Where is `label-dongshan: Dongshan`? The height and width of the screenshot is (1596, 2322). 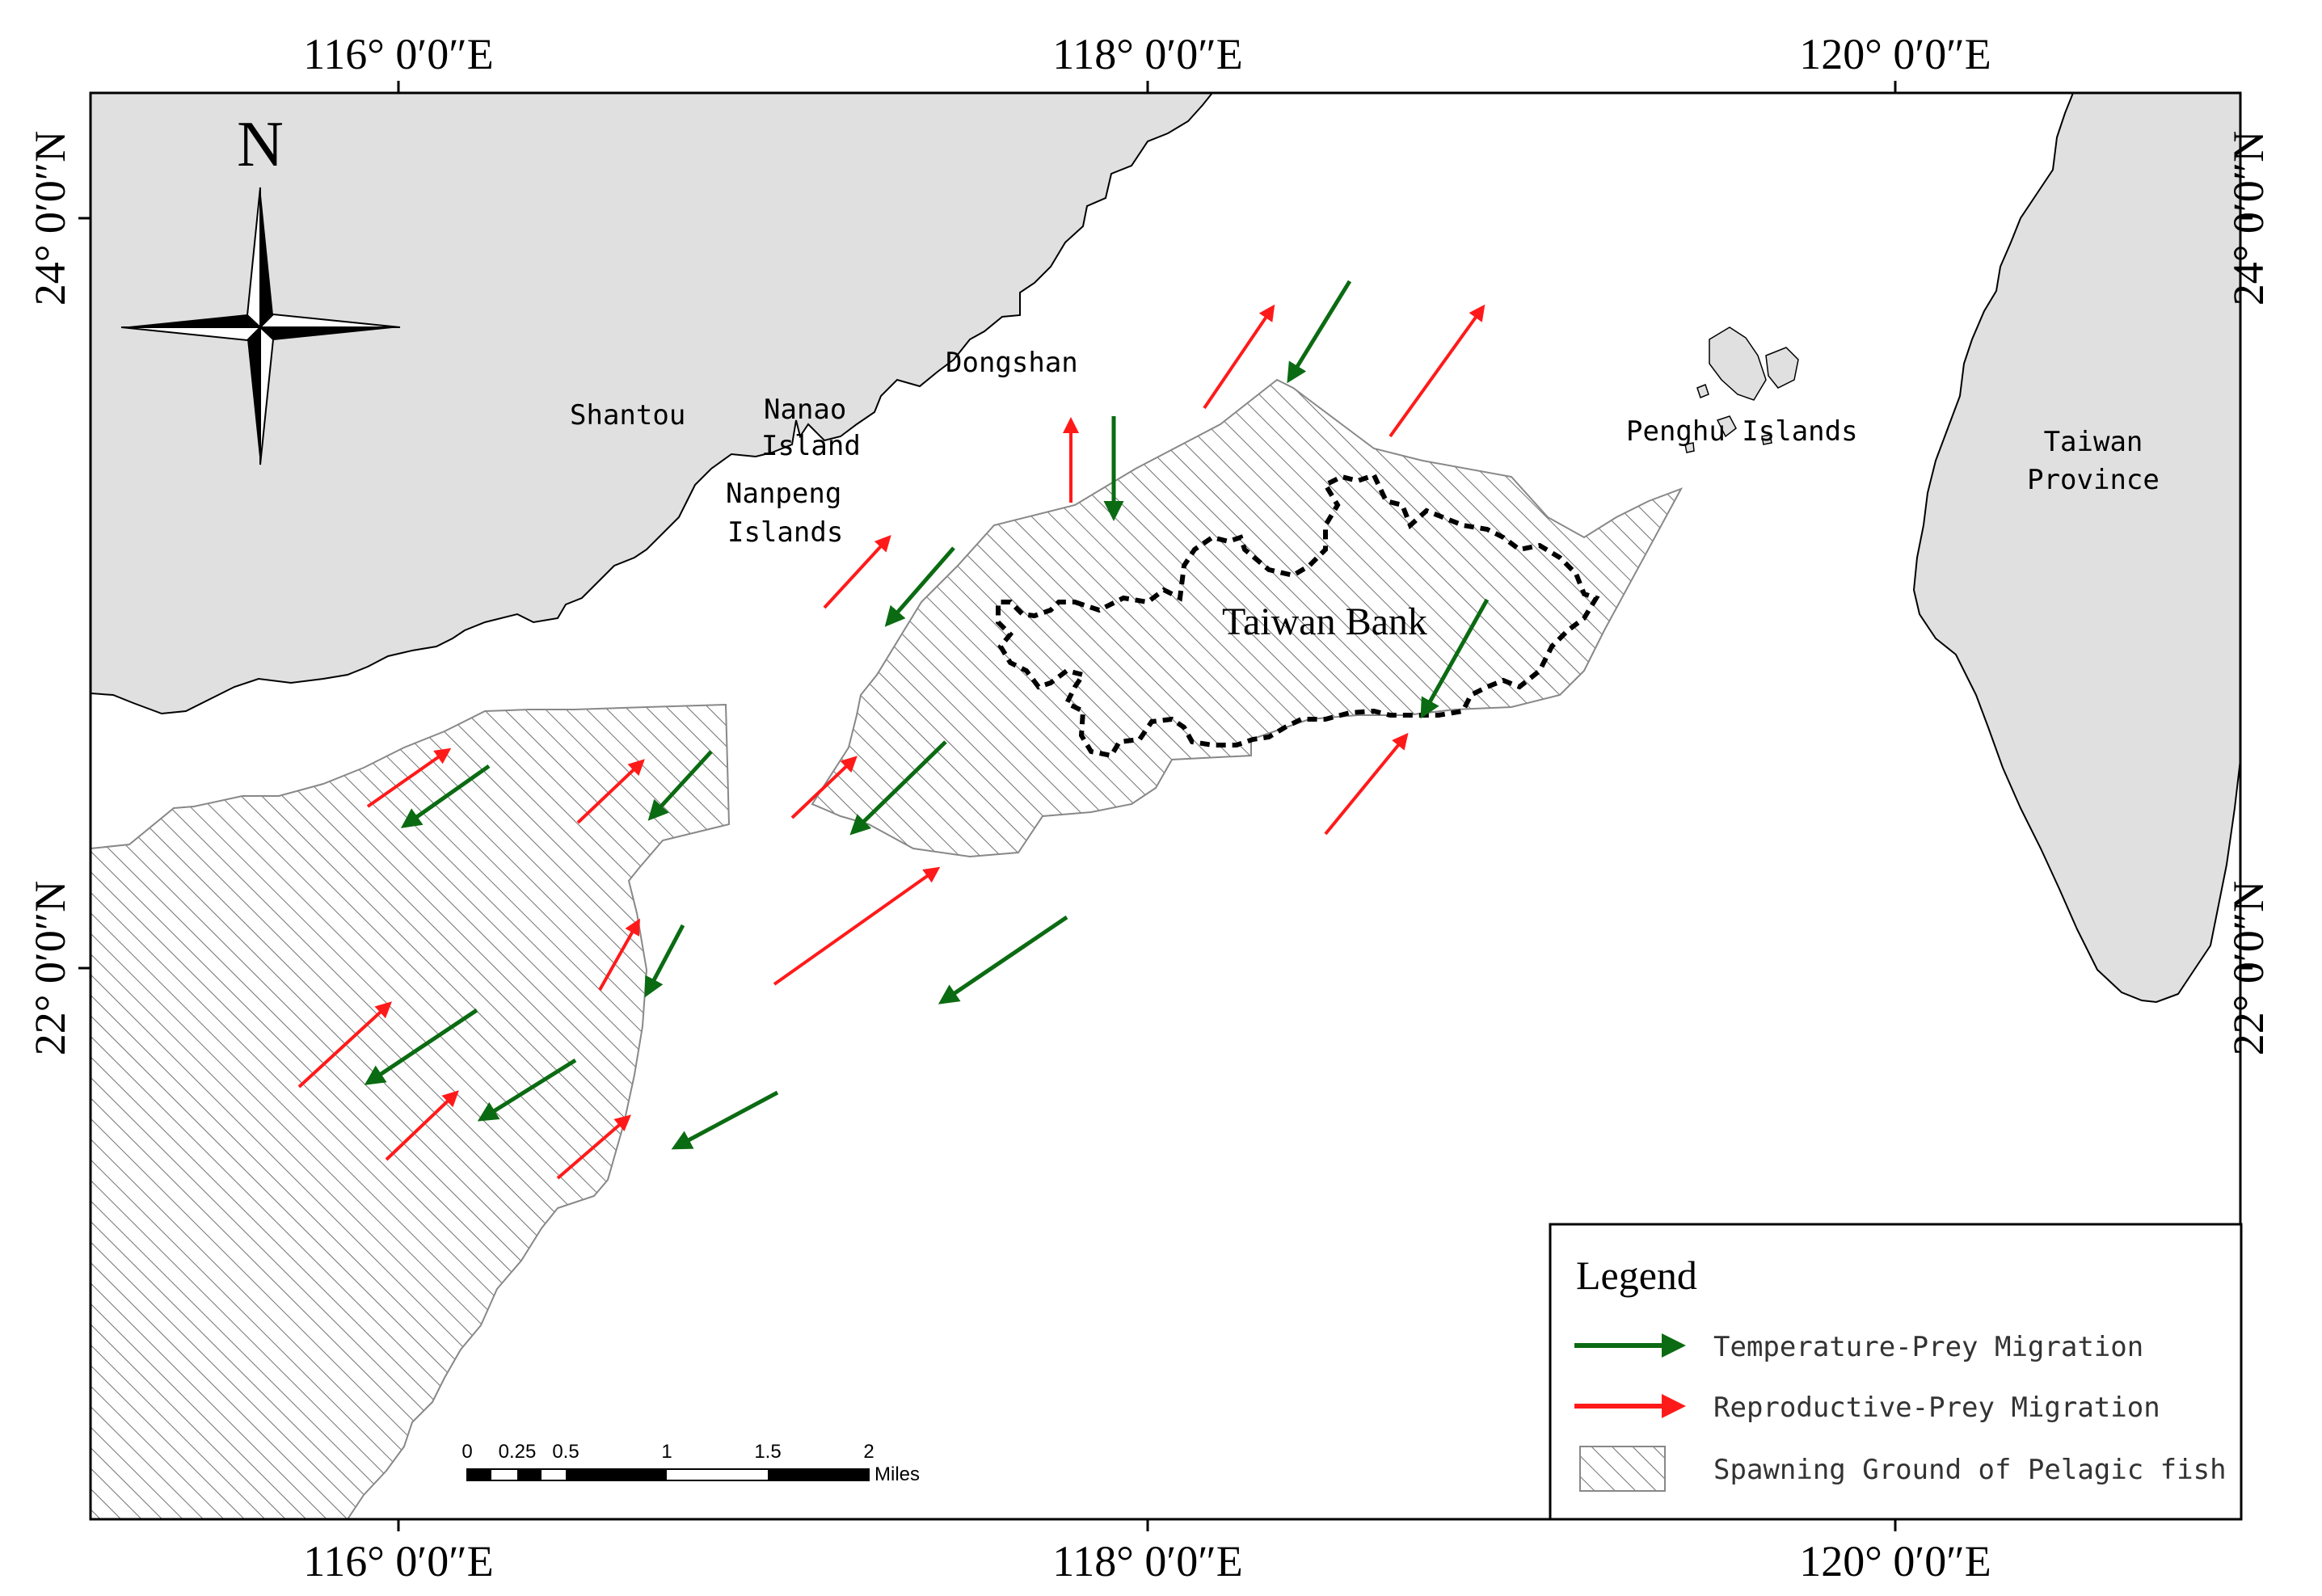 label-dongshan: Dongshan is located at coordinates (1012, 363).